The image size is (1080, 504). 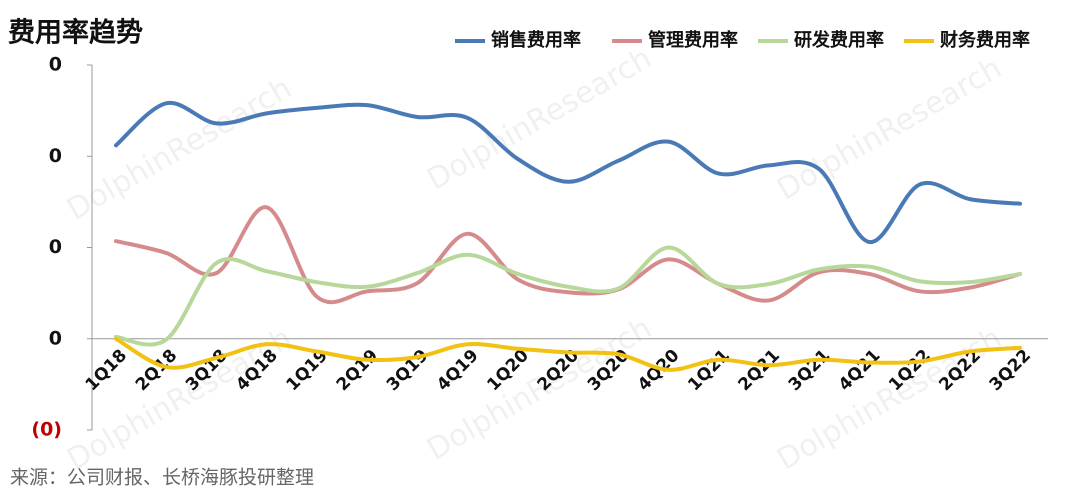 What do you see at coordinates (839, 40) in the screenshot?
I see `legend-label: 研发费用率` at bounding box center [839, 40].